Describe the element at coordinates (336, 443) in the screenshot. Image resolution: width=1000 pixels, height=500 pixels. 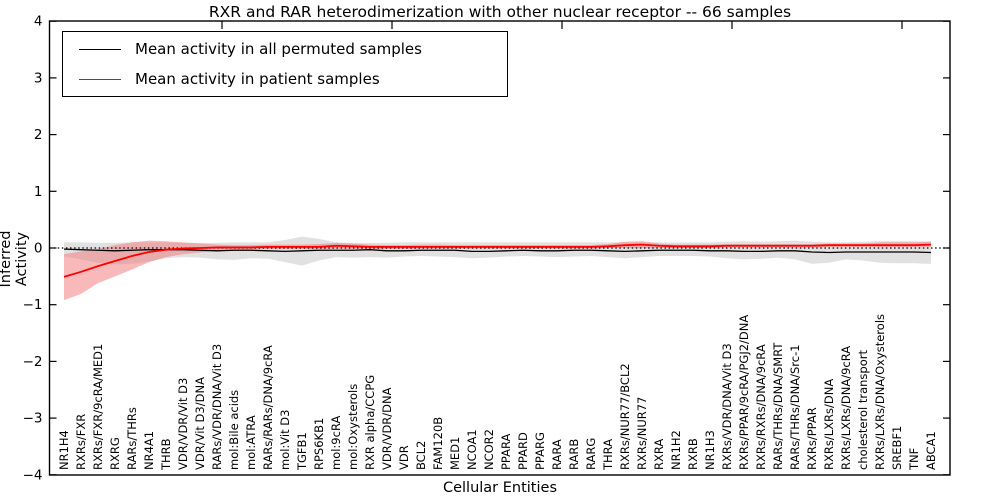
I see `x-tick-label: mol:9cRA` at that location.